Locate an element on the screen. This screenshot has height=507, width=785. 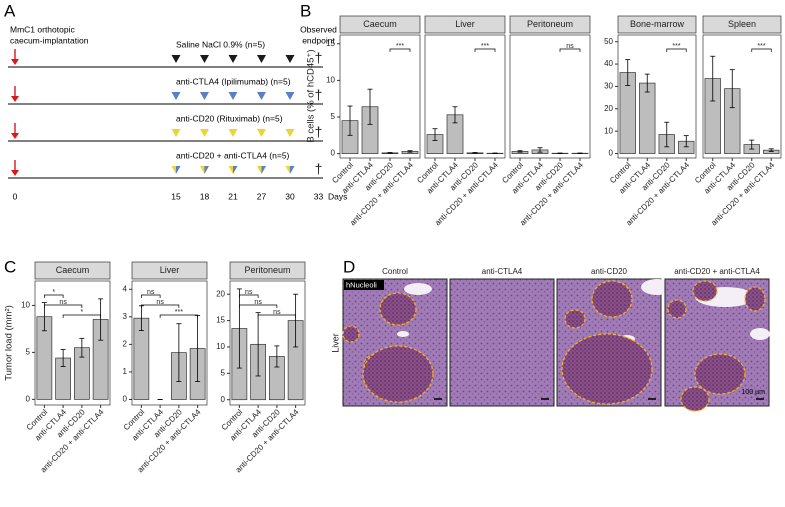
endpoint-label: Observed is located at coordinates (318, 29).